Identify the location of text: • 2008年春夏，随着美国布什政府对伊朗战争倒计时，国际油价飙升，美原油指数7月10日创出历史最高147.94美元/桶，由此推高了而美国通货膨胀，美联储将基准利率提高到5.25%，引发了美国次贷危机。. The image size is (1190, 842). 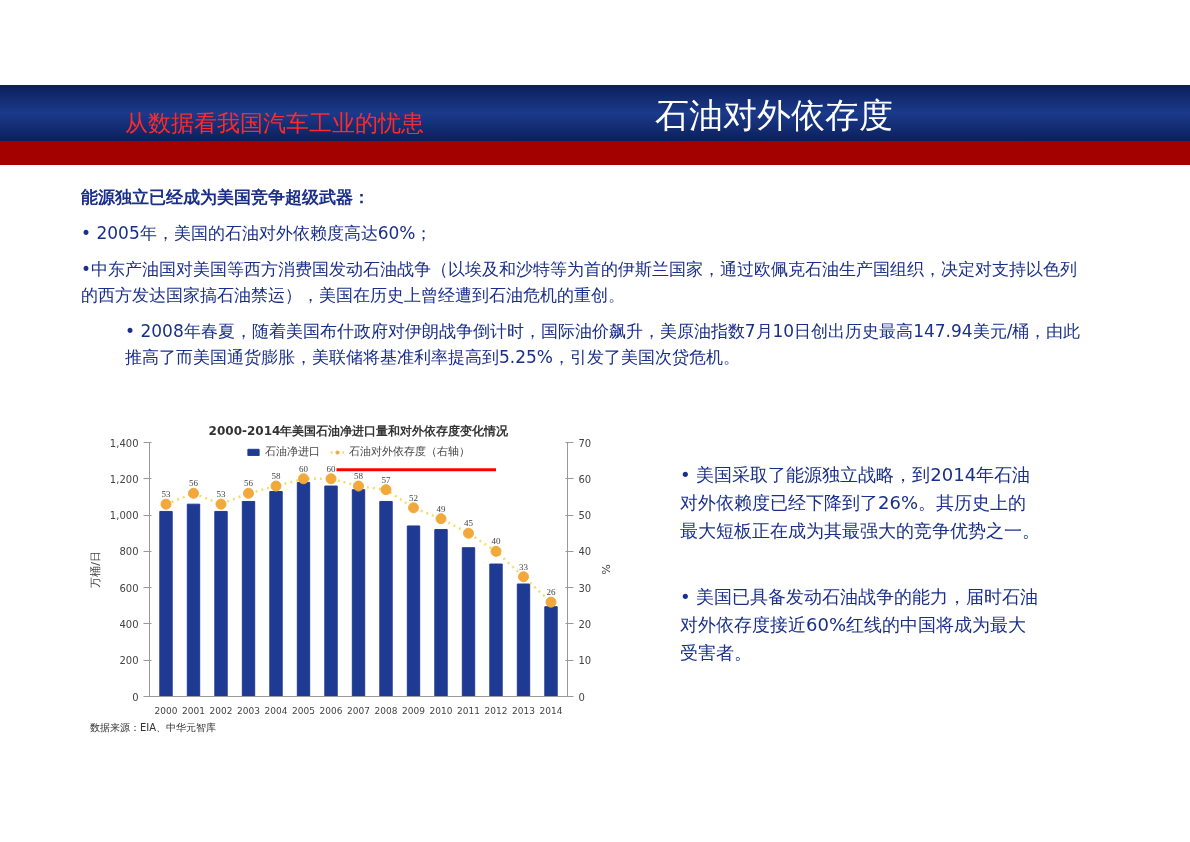
(603, 344).